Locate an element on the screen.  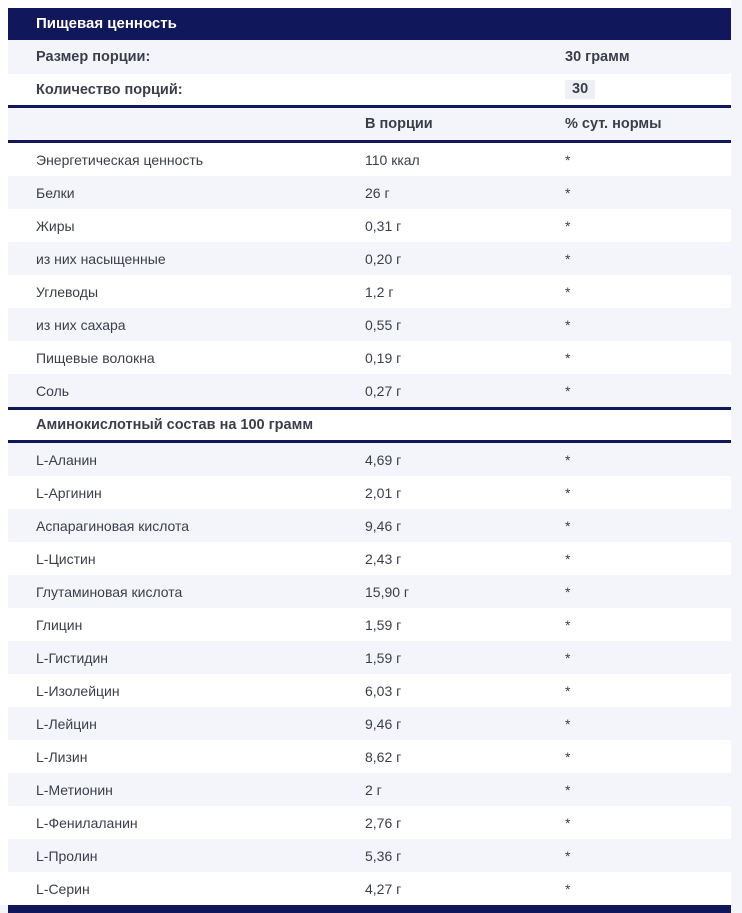
cell-value: 5,36 г is located at coordinates (383, 855).